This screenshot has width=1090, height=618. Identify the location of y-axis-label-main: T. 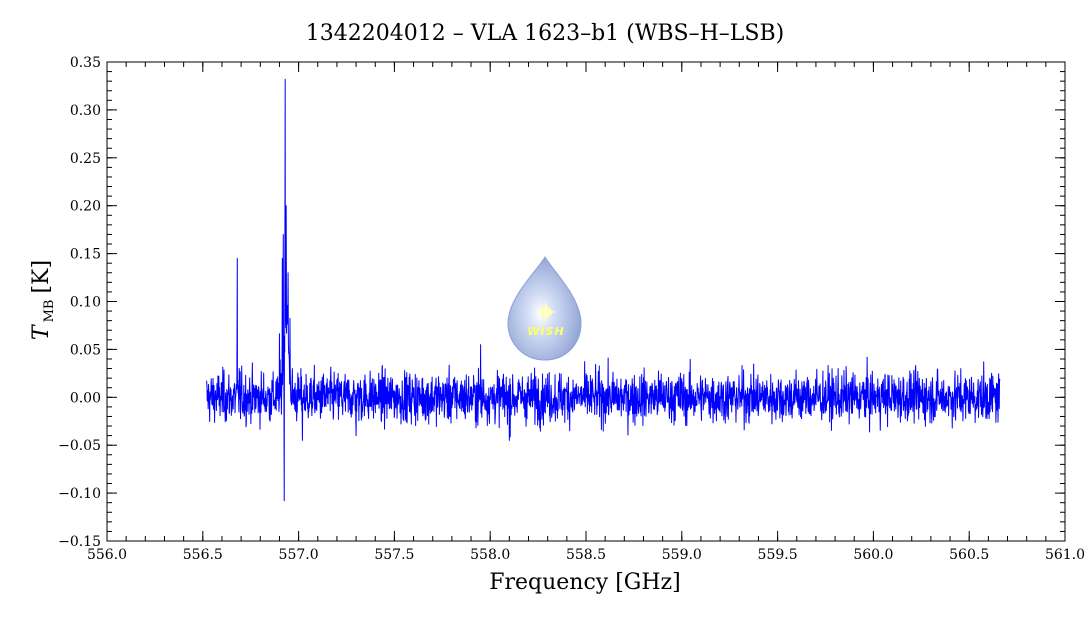
(41, 331).